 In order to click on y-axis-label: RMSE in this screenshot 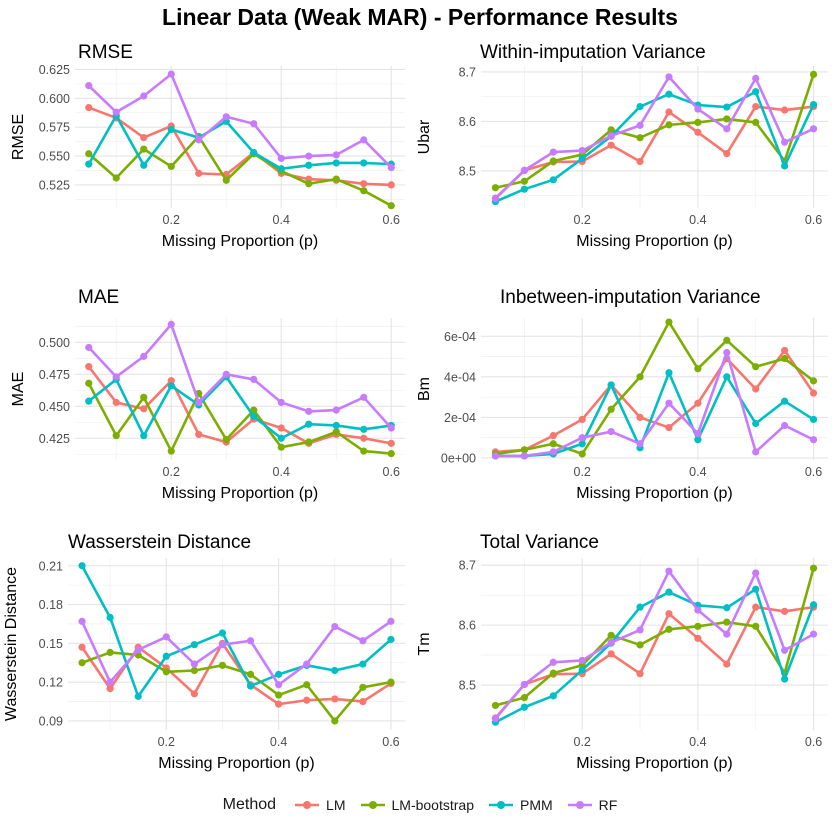, I will do `click(18, 137)`.